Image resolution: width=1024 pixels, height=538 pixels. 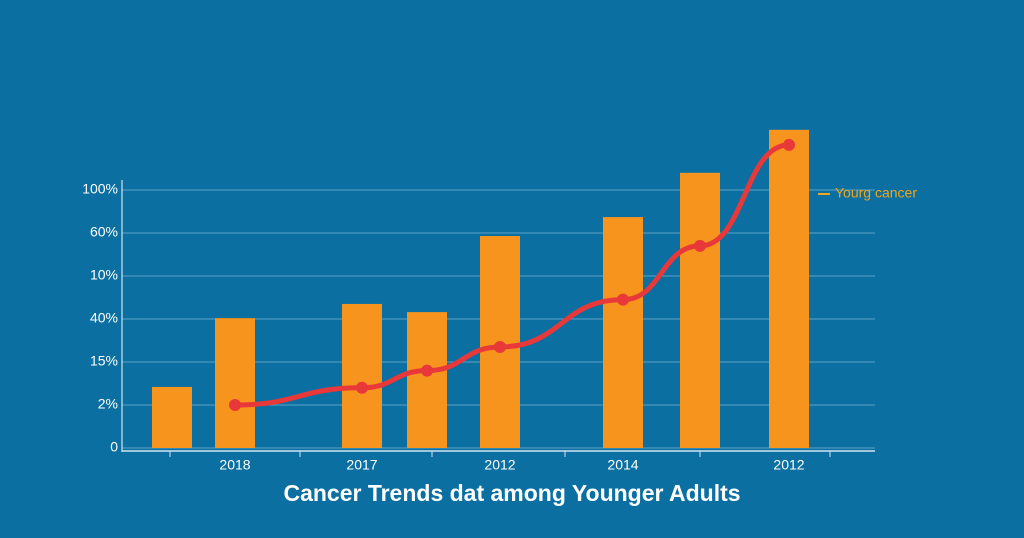 I want to click on chart-title: Cancer Trends dat among Younger Adults, so click(x=511, y=493).